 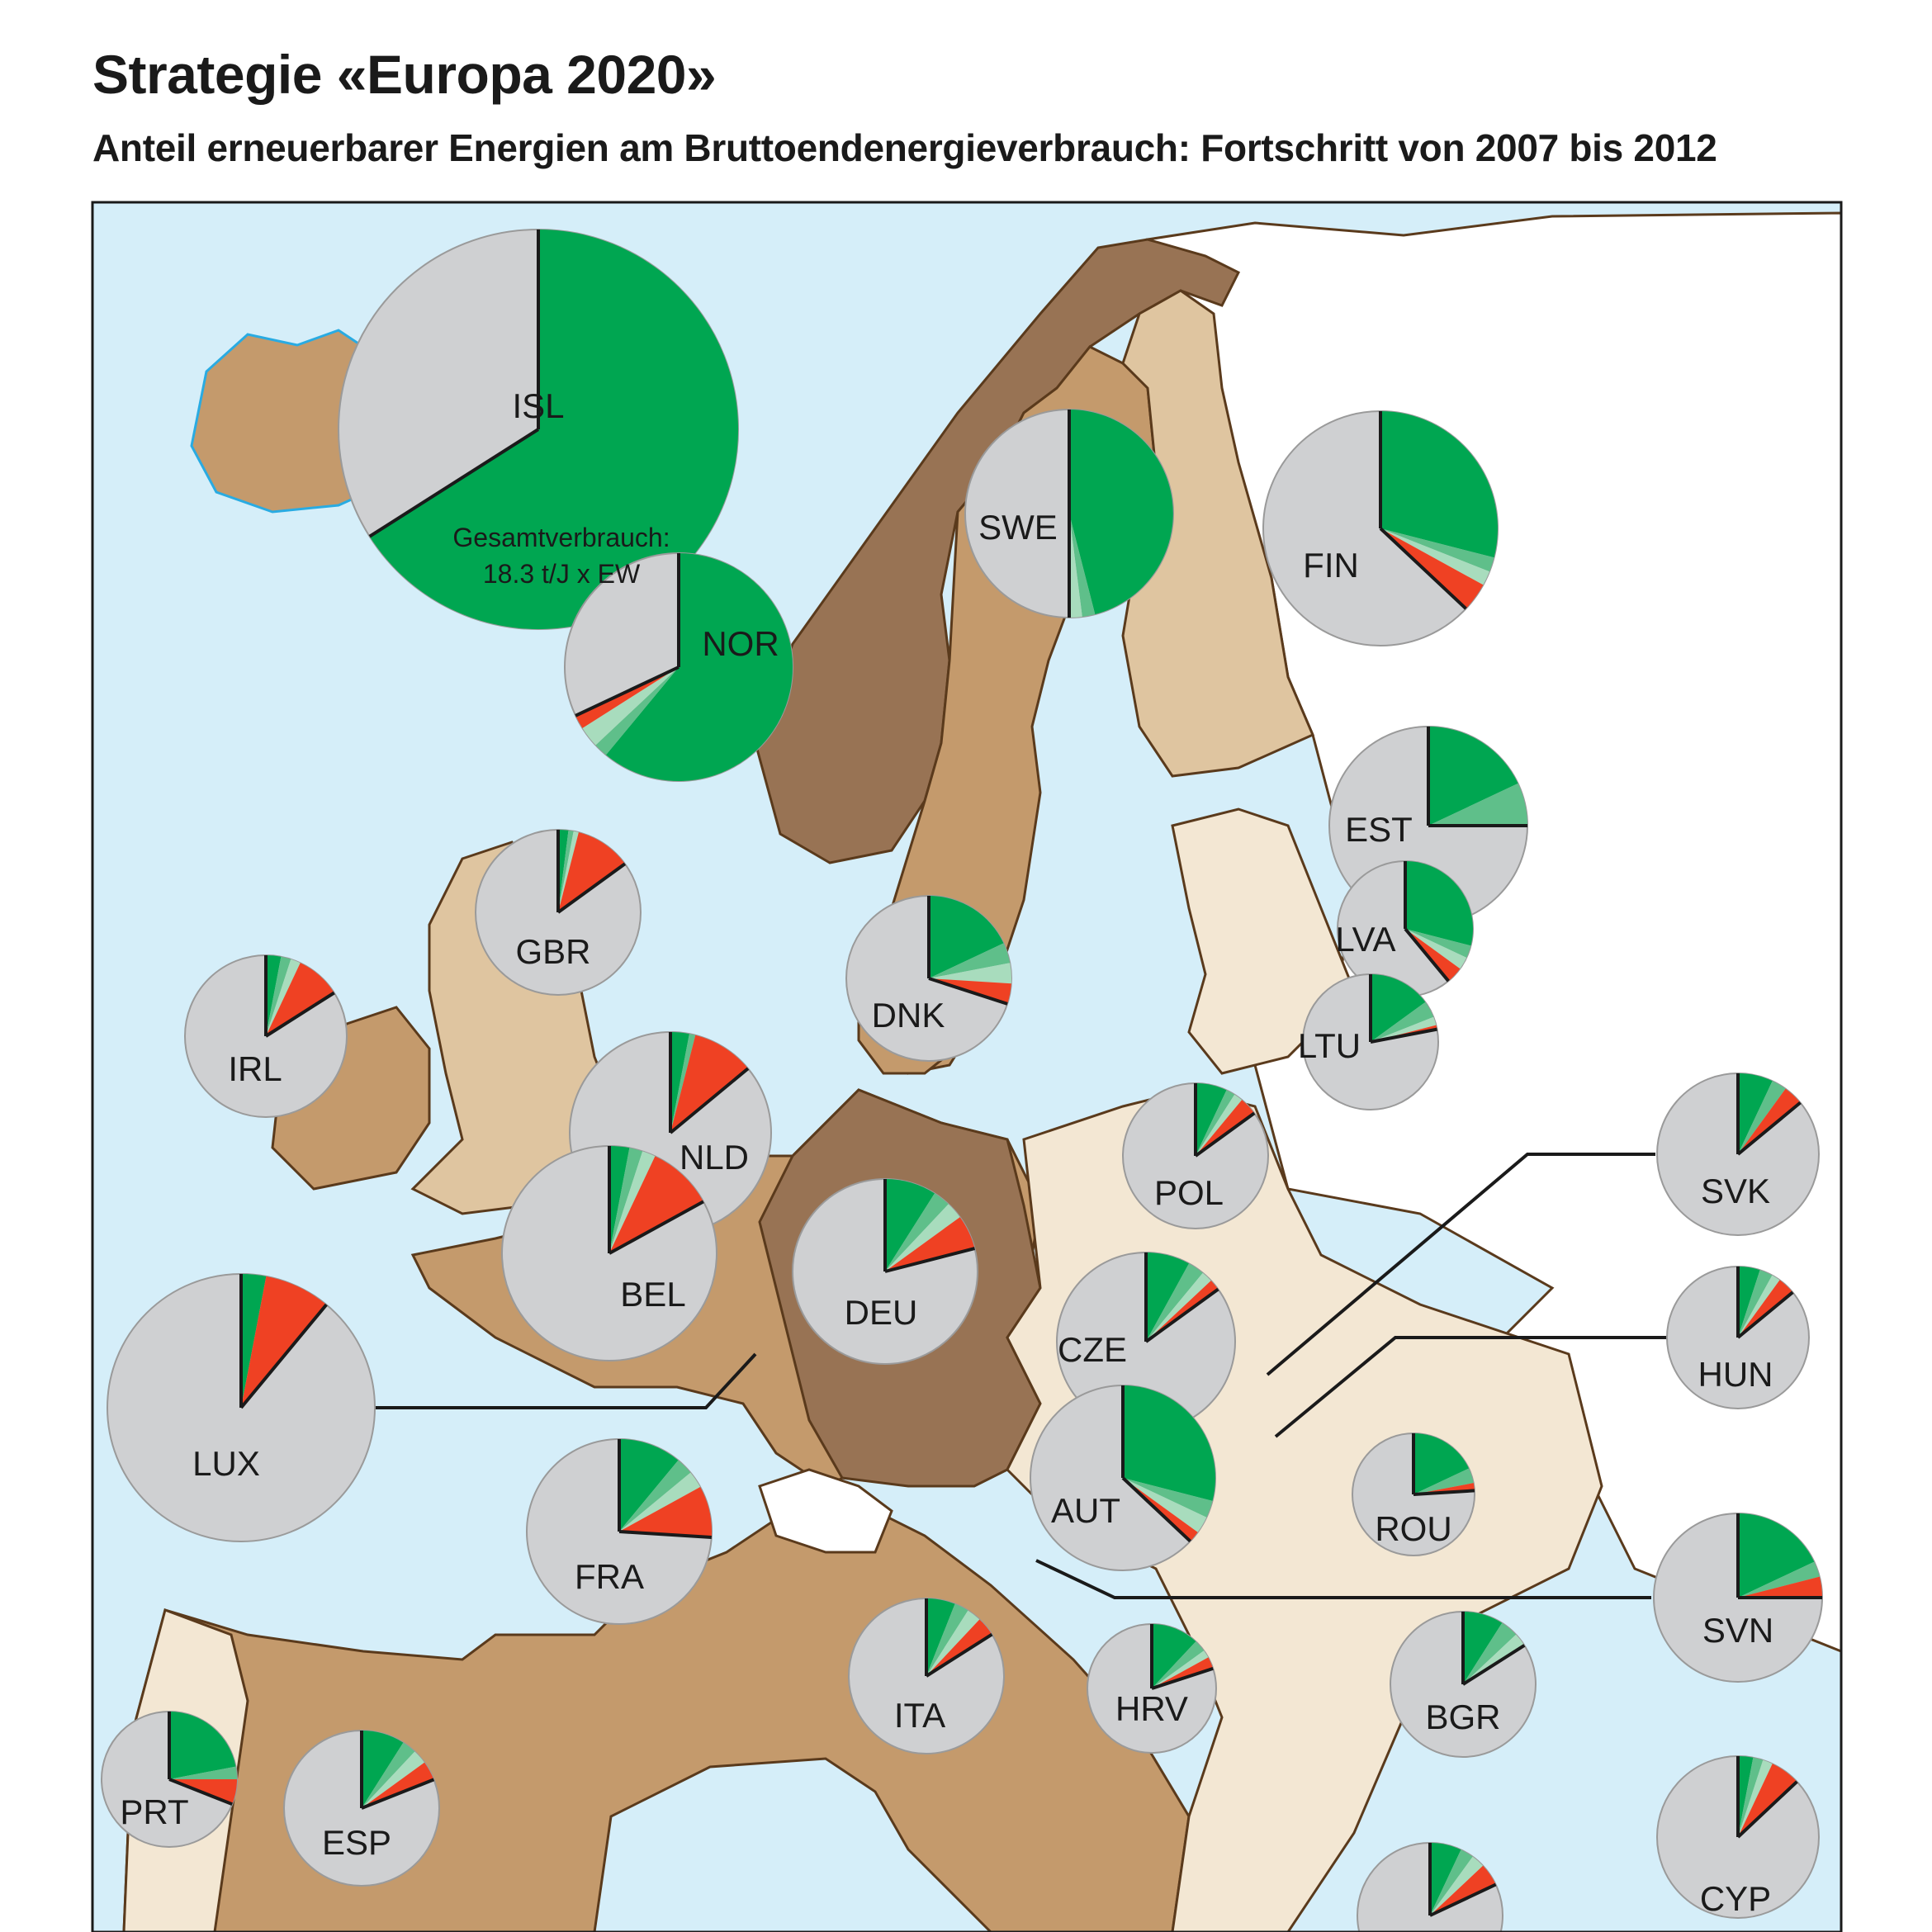 I want to click on pie-line-isl-end, so click(x=454, y=483).